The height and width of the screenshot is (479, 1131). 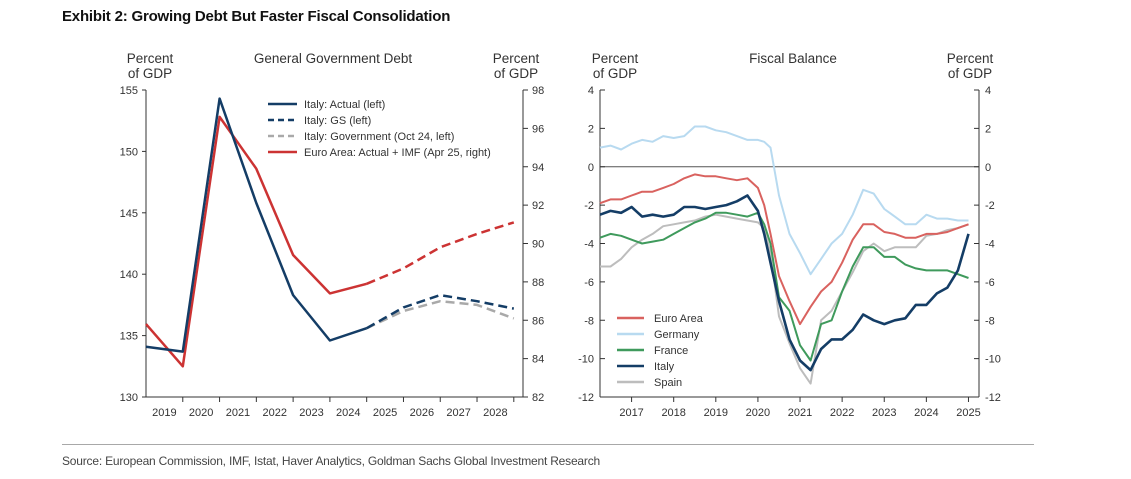 I want to click on y-right-tick-label: 92, so click(x=538, y=206).